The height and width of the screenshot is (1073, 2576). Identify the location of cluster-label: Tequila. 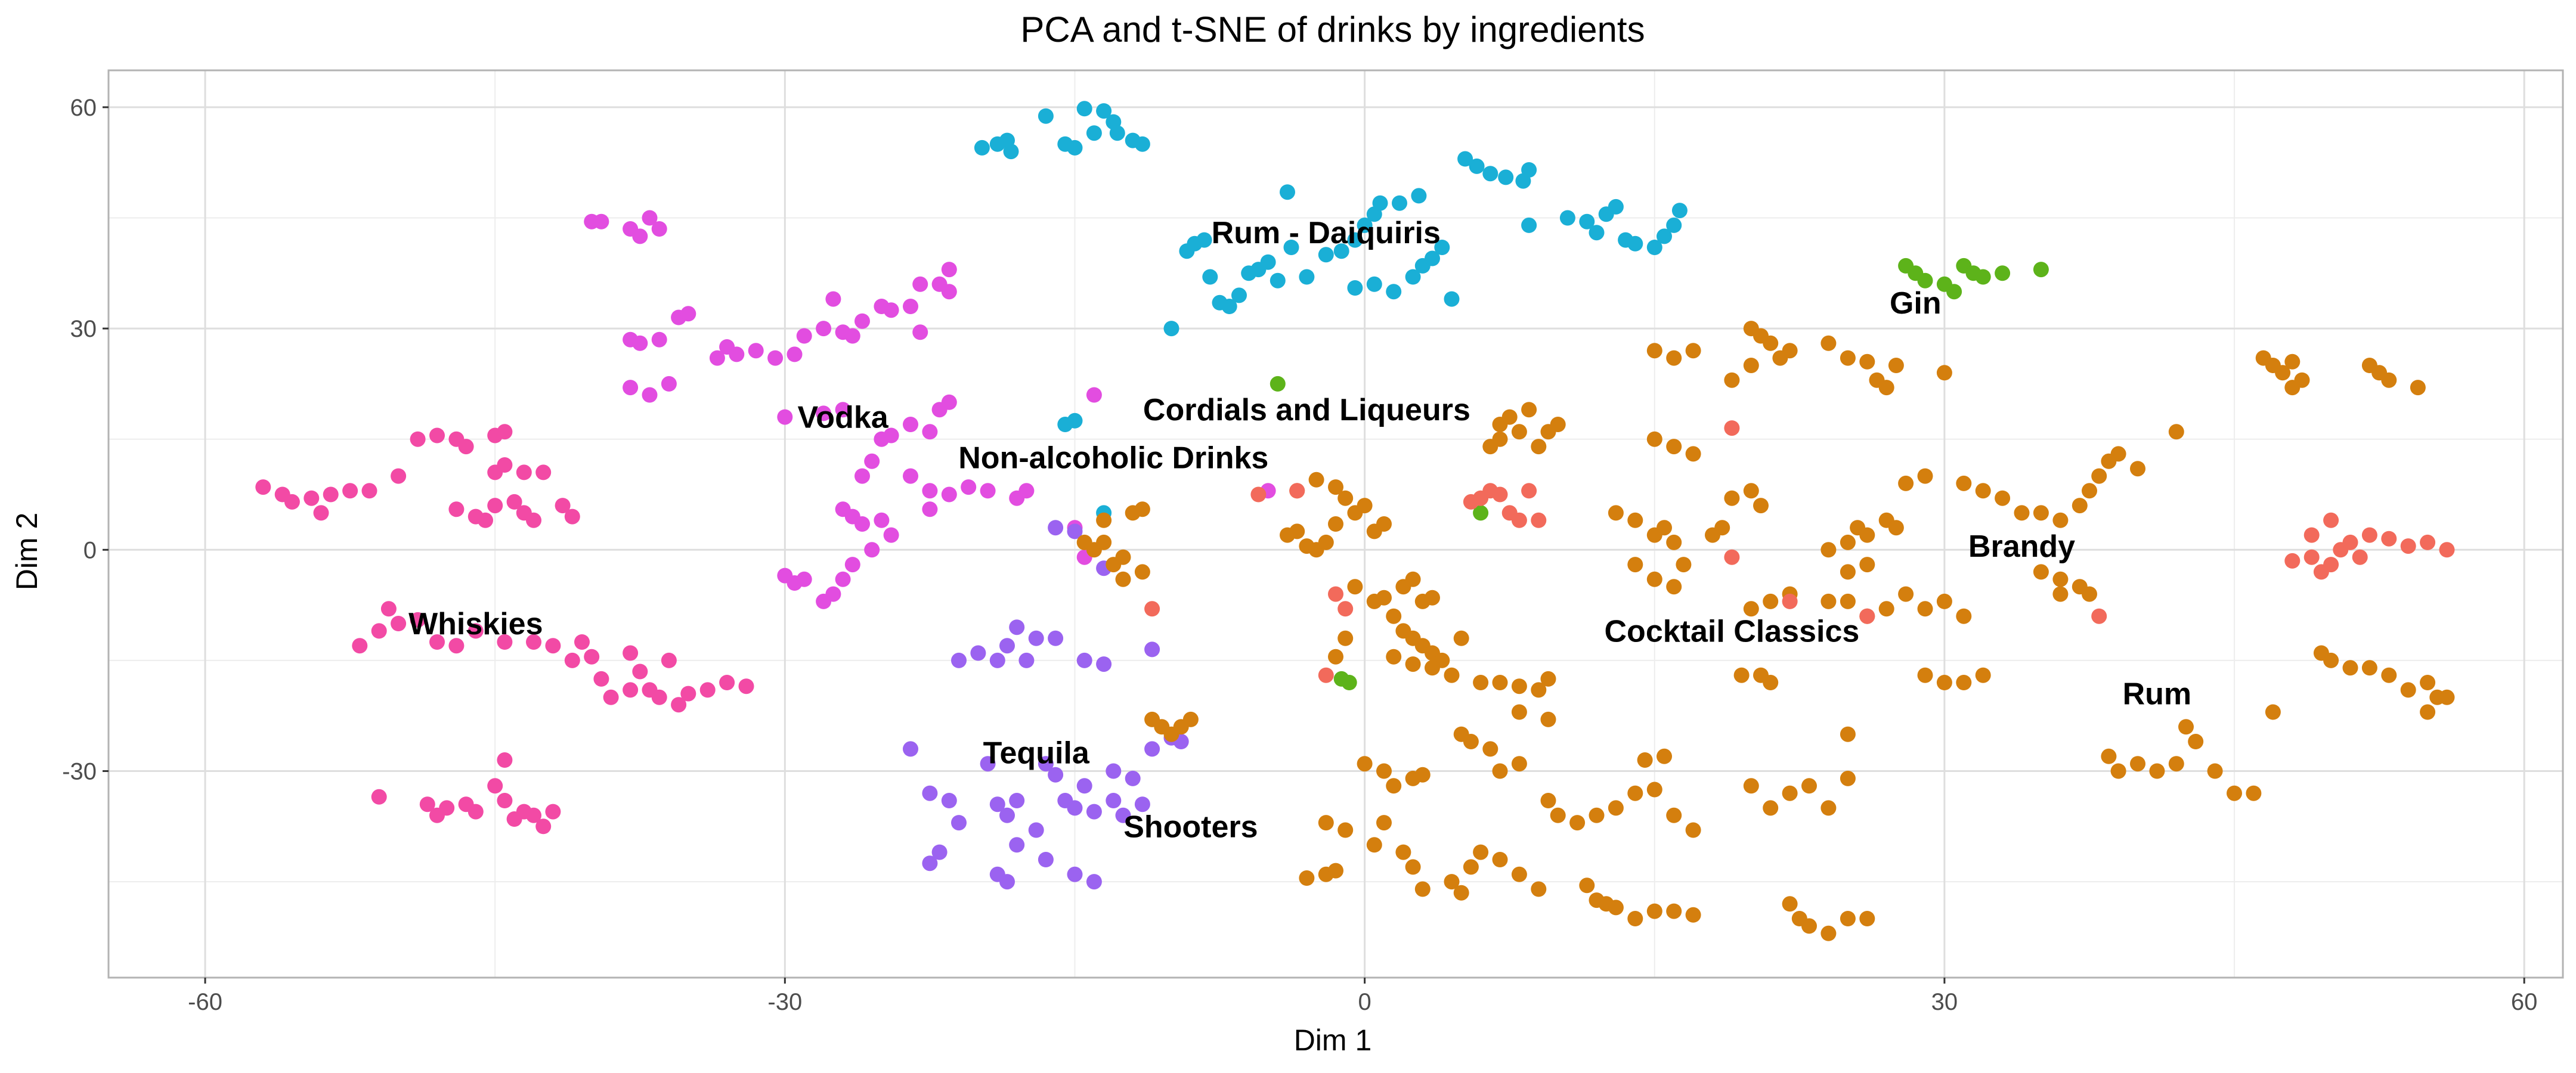
(1036, 753).